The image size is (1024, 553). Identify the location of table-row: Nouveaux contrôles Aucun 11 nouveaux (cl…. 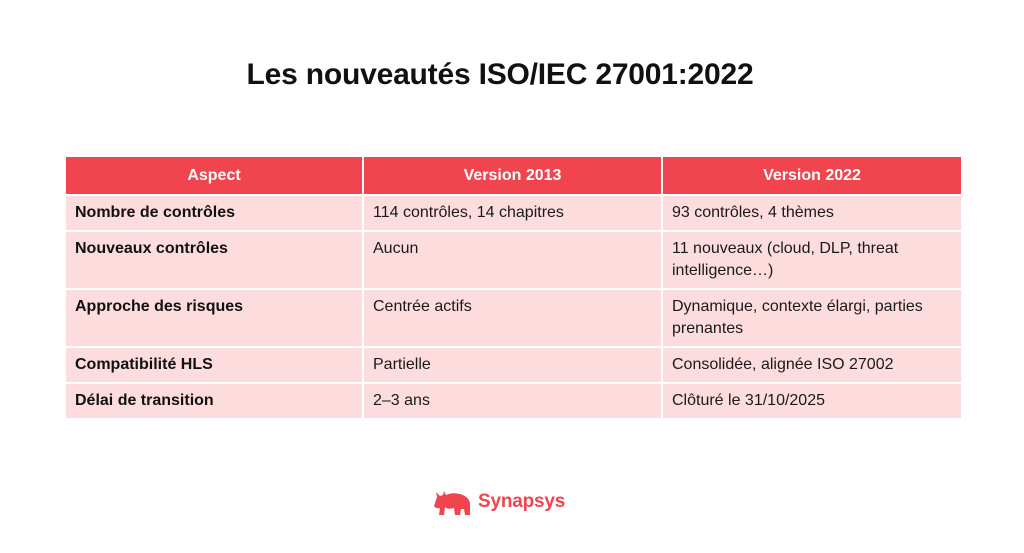
(513, 260).